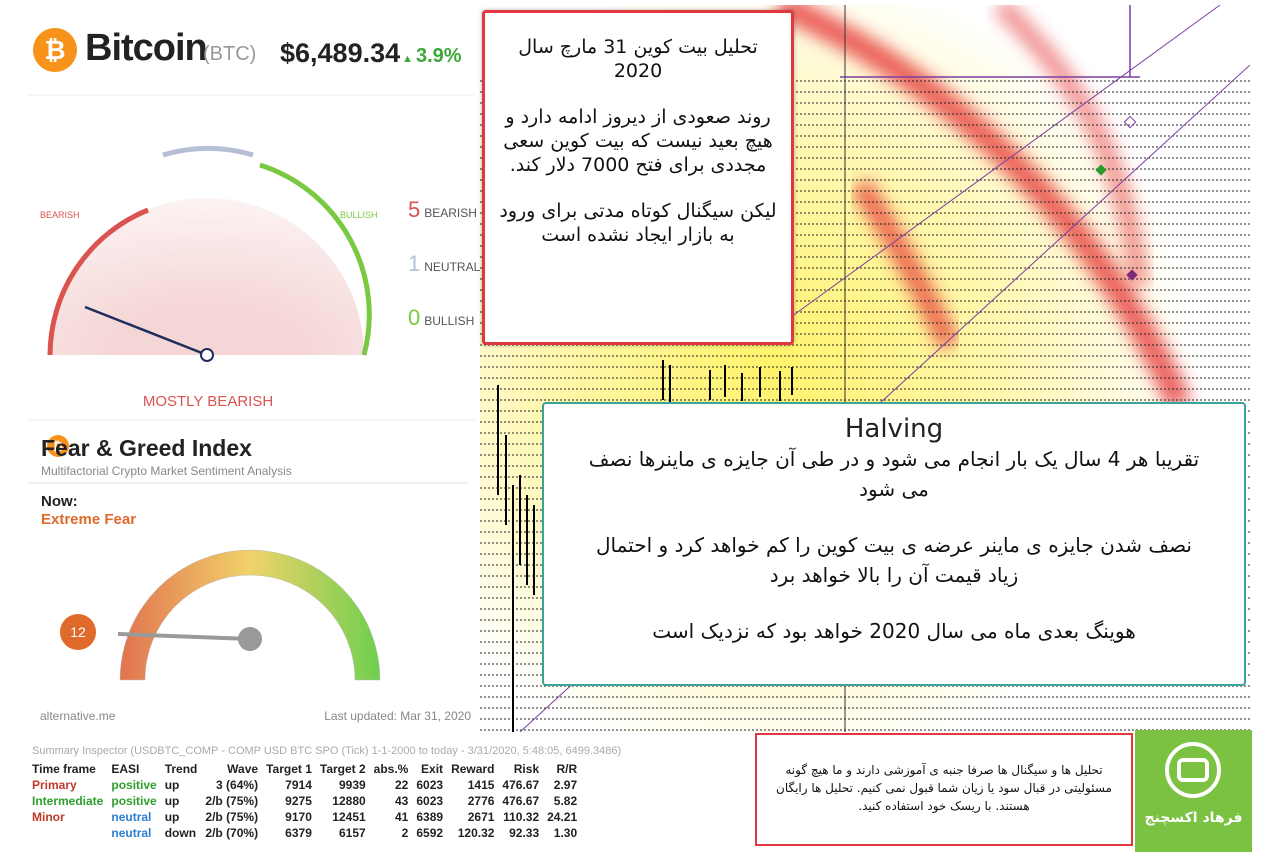  Describe the element at coordinates (1000, 165) in the screenshot. I see `channel-line` at that location.